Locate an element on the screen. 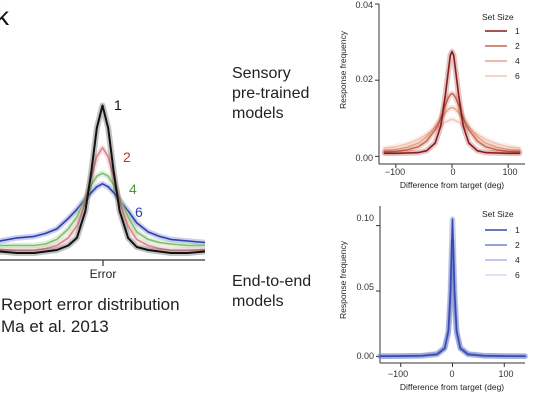 The height and width of the screenshot is (410, 540). sensory-legend-label-4: 4 is located at coordinates (517, 61).